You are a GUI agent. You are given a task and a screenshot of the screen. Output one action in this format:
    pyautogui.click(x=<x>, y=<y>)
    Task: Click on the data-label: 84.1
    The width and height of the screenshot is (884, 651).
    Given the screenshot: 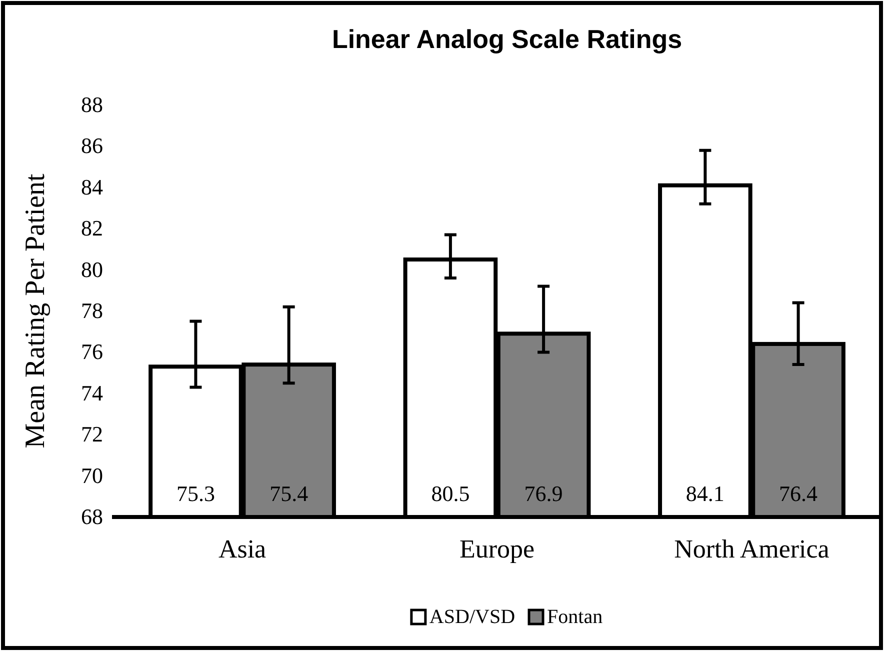 What is the action you would take?
    pyautogui.click(x=705, y=493)
    